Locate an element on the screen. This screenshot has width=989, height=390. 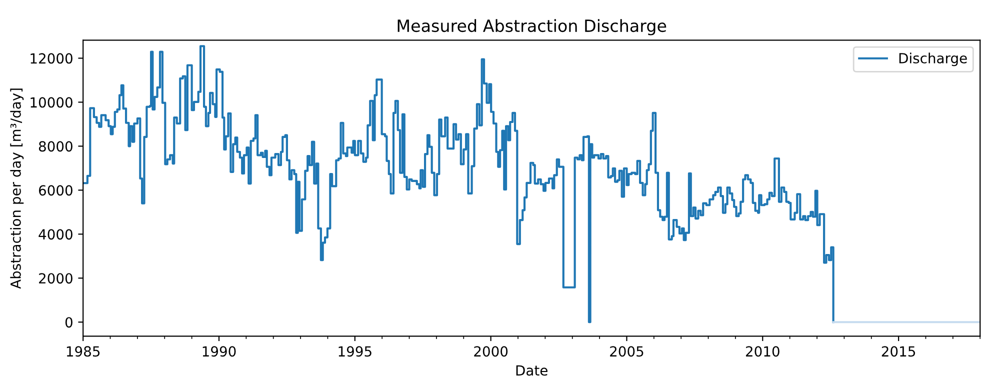
chart-title: Measured Abstraction Discharge is located at coordinates (532, 27).